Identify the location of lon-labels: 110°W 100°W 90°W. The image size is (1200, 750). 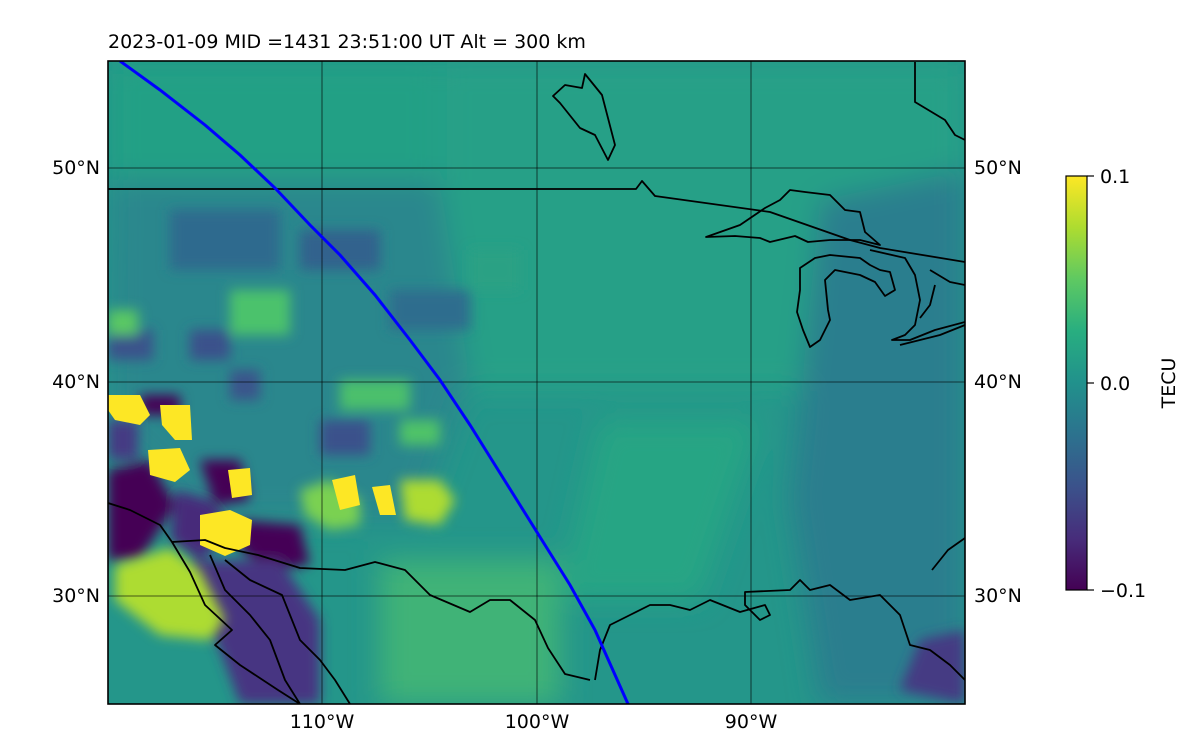
(534, 722).